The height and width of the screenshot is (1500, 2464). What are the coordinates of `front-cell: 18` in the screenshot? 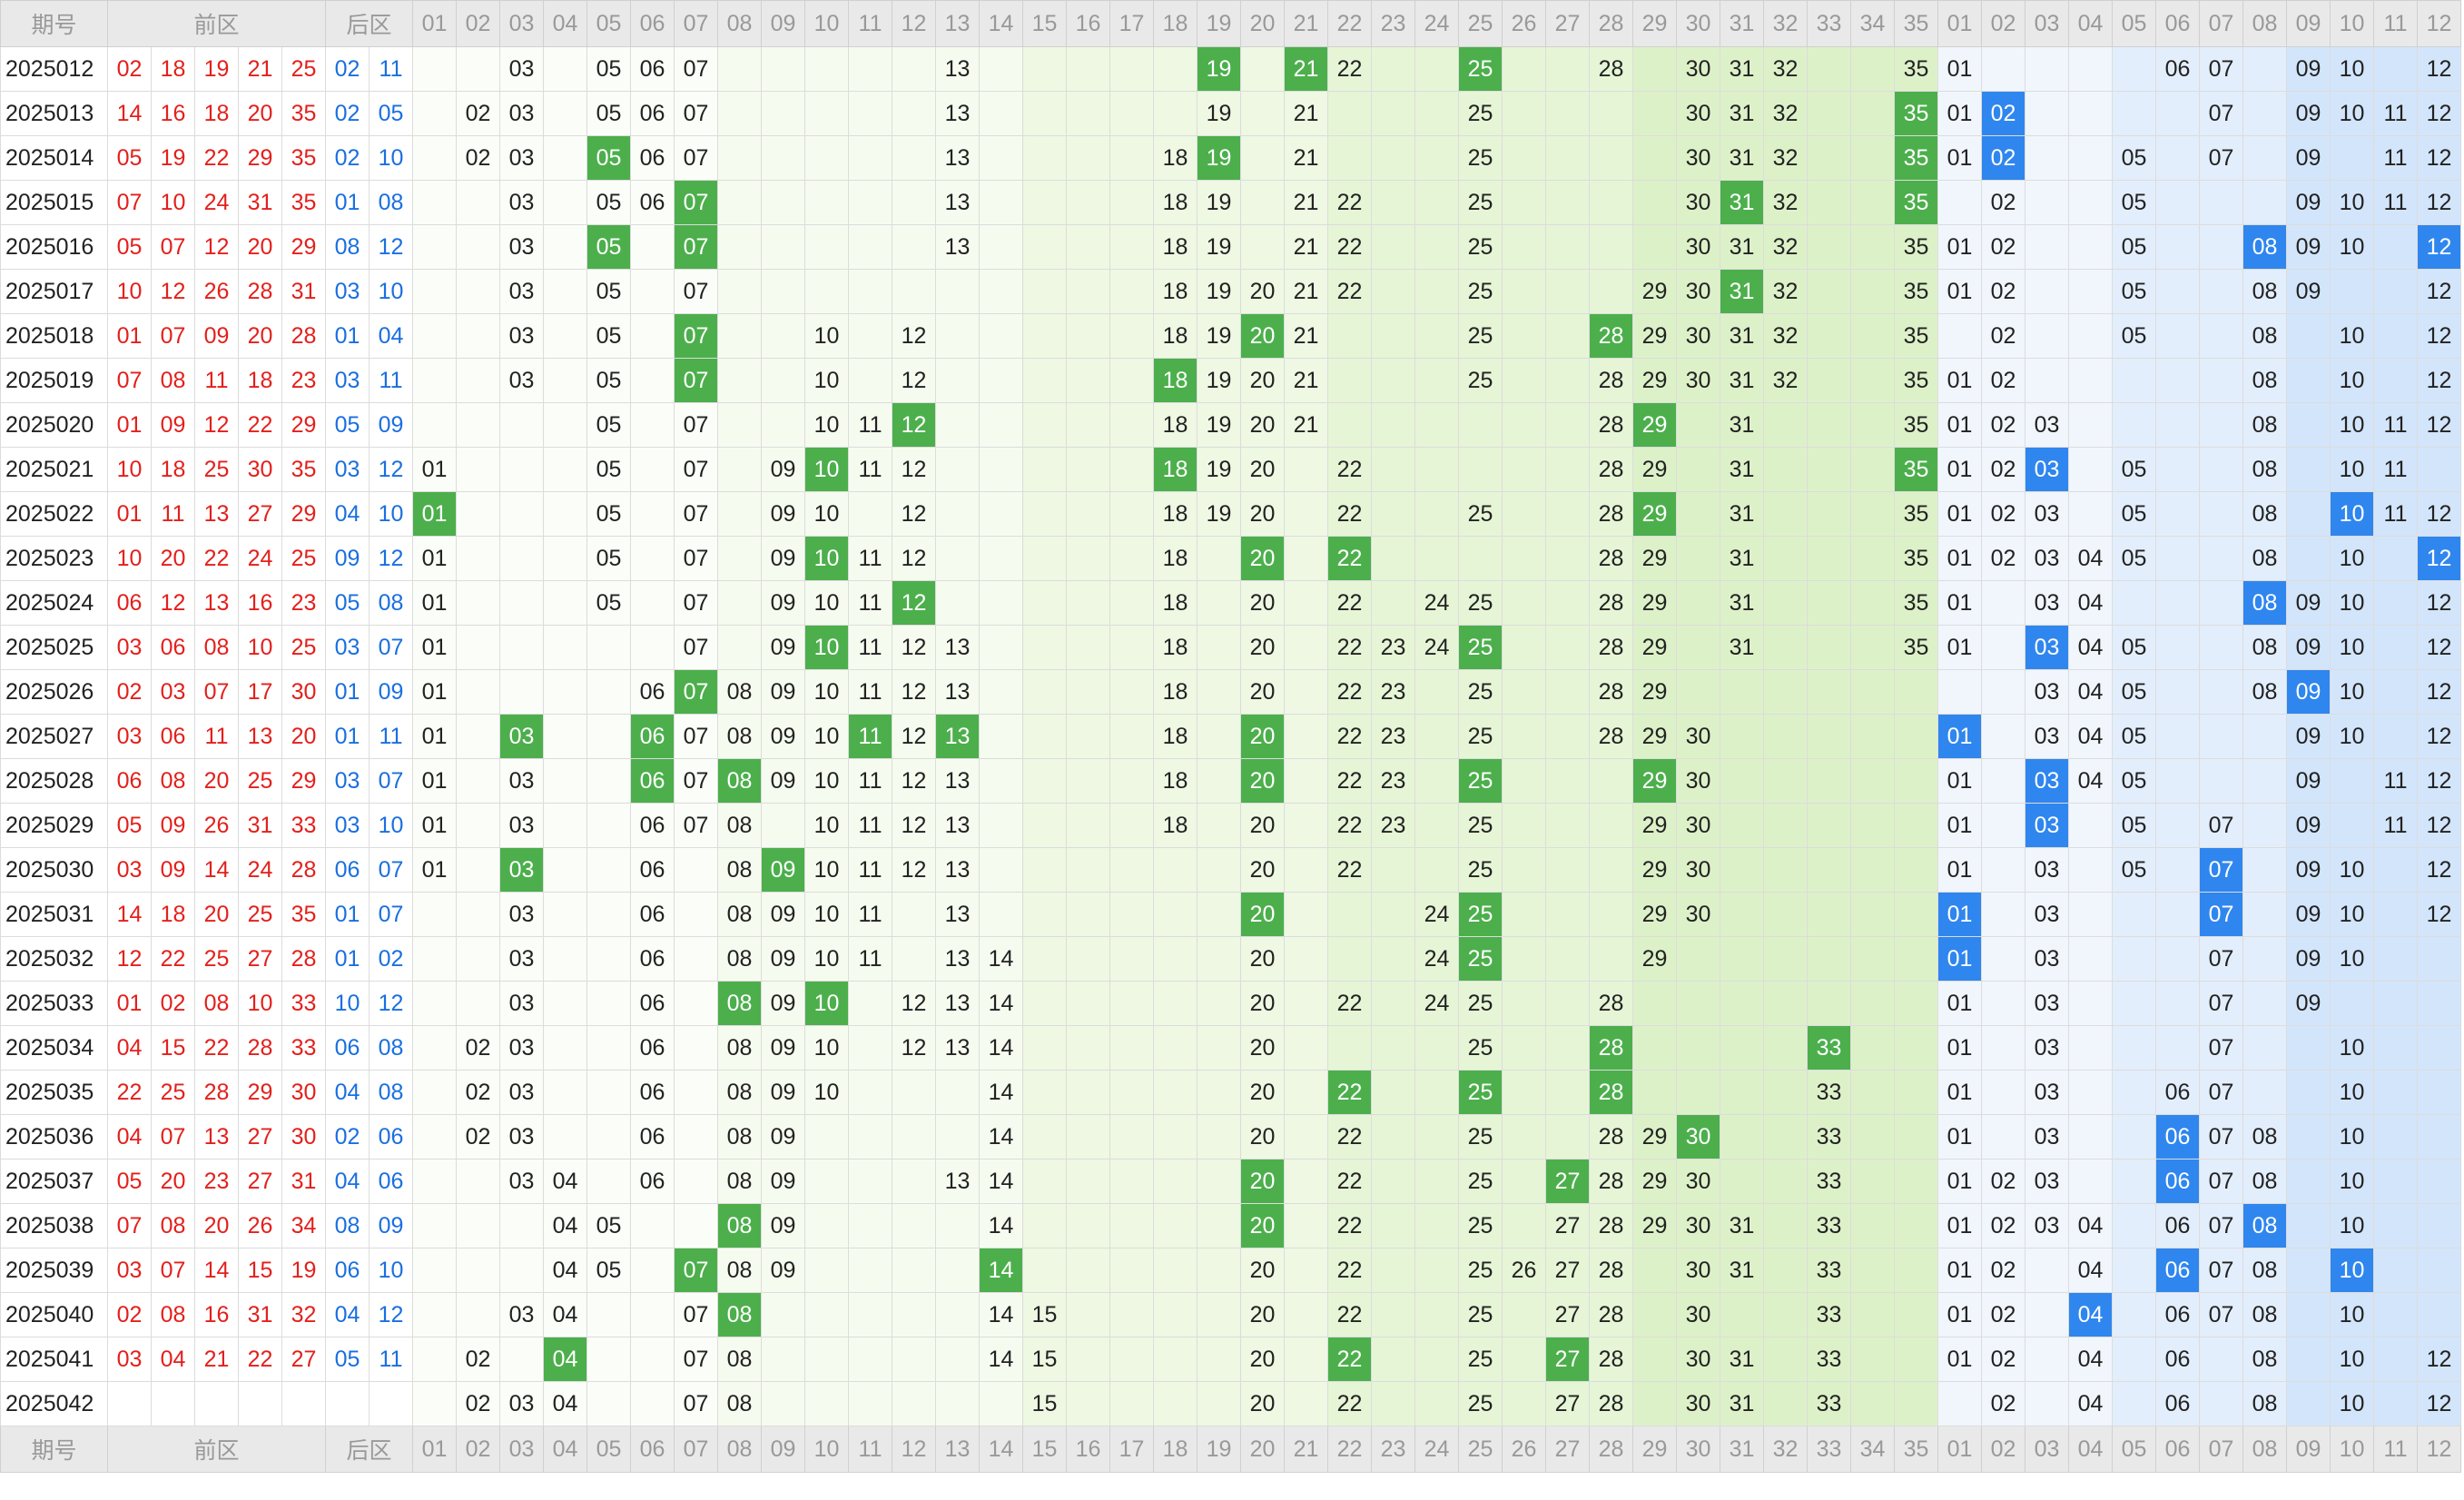 It's located at (1175, 291).